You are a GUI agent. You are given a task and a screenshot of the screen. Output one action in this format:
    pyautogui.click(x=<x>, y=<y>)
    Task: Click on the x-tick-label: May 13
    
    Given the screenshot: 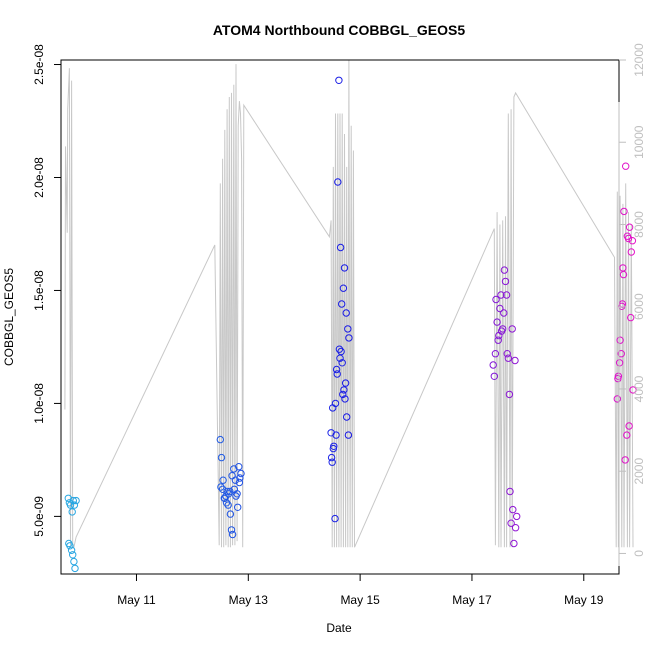 What is the action you would take?
    pyautogui.click(x=249, y=600)
    